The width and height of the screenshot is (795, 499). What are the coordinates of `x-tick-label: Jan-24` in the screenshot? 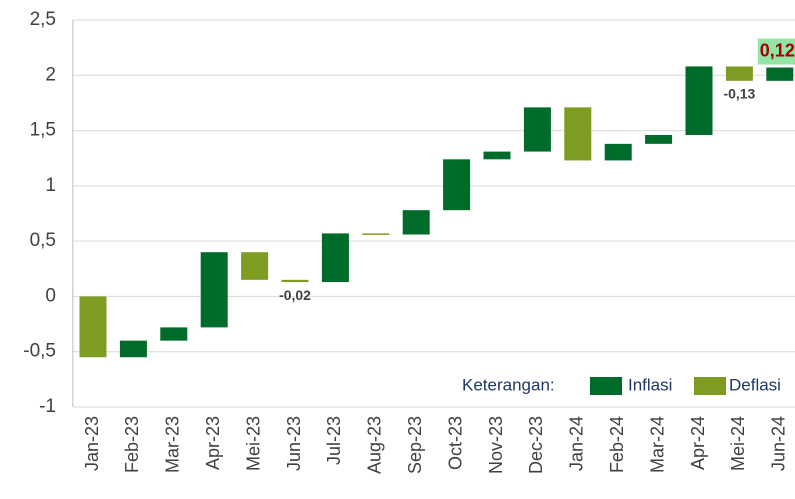 It's located at (577, 443).